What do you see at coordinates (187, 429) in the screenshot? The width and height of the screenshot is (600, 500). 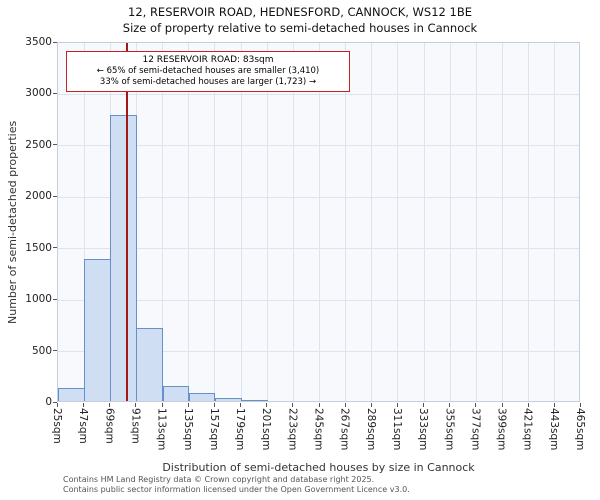 I see `x-tick-label: 135sqm` at bounding box center [187, 429].